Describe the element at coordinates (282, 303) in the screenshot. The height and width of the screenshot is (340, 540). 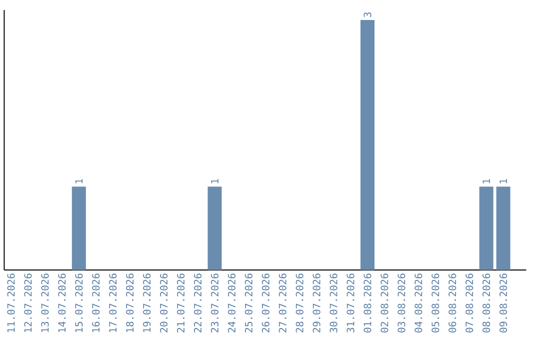
I see `x-tick-label: 27.07.2026` at that location.